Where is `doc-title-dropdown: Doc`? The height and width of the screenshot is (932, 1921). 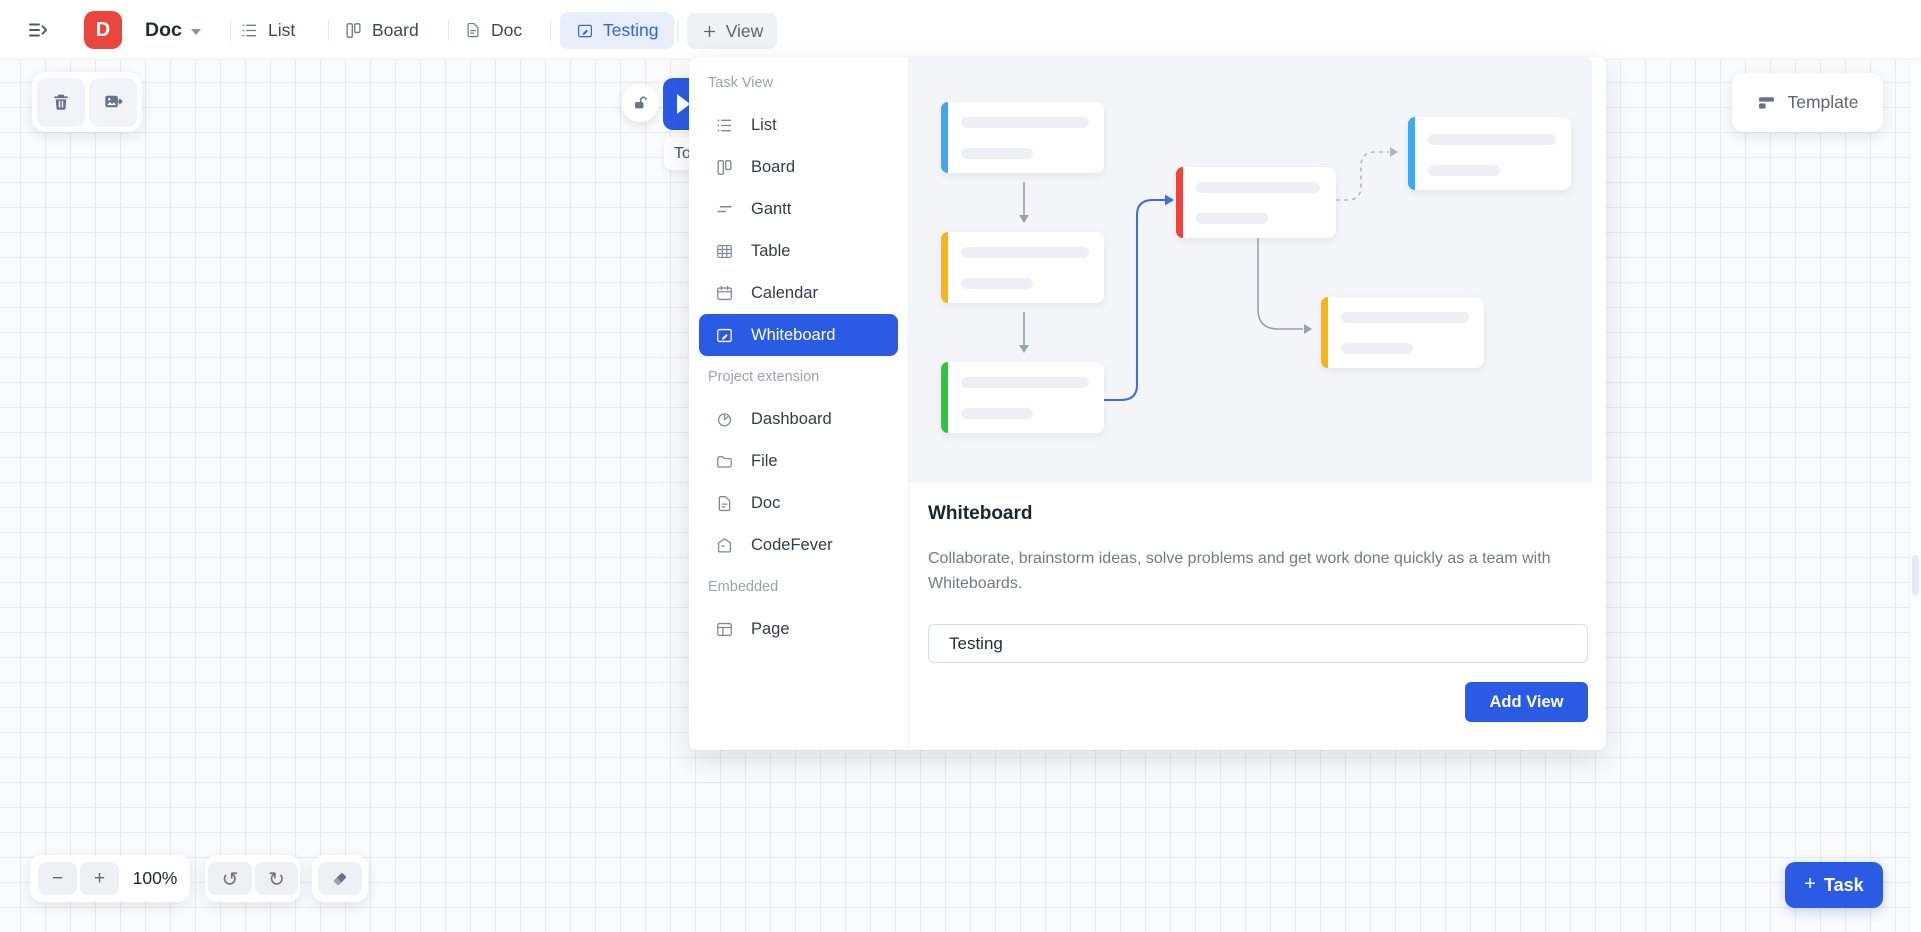
doc-title-dropdown: Doc is located at coordinates (173, 30).